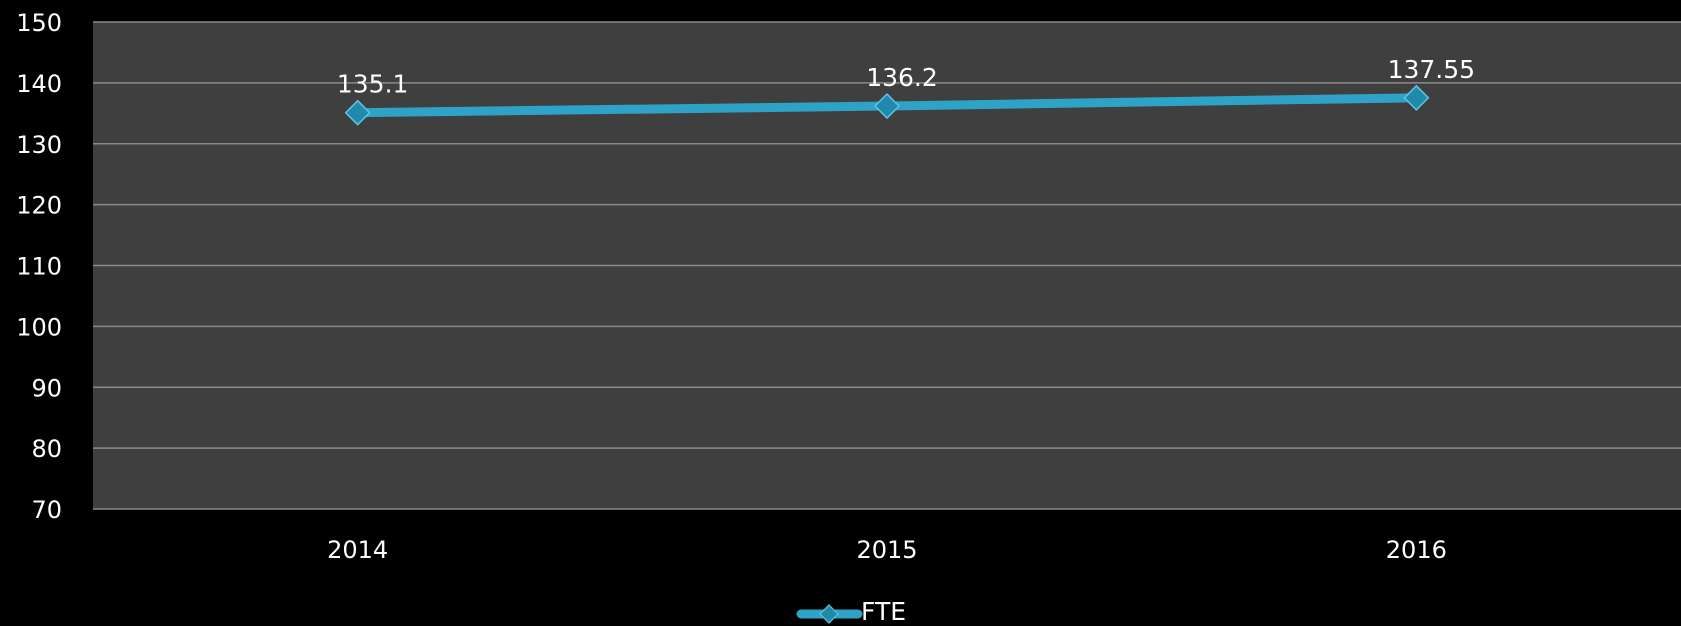 This screenshot has height=626, width=1681. What do you see at coordinates (39, 145) in the screenshot?
I see `y-tick-label: 130` at bounding box center [39, 145].